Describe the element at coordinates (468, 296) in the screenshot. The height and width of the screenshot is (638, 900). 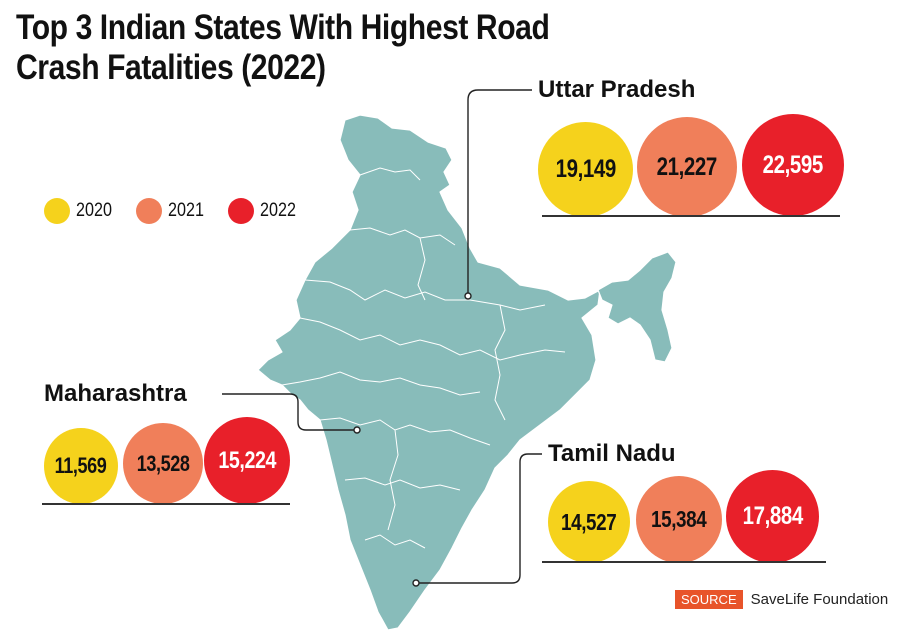
I see `dot-up` at that location.